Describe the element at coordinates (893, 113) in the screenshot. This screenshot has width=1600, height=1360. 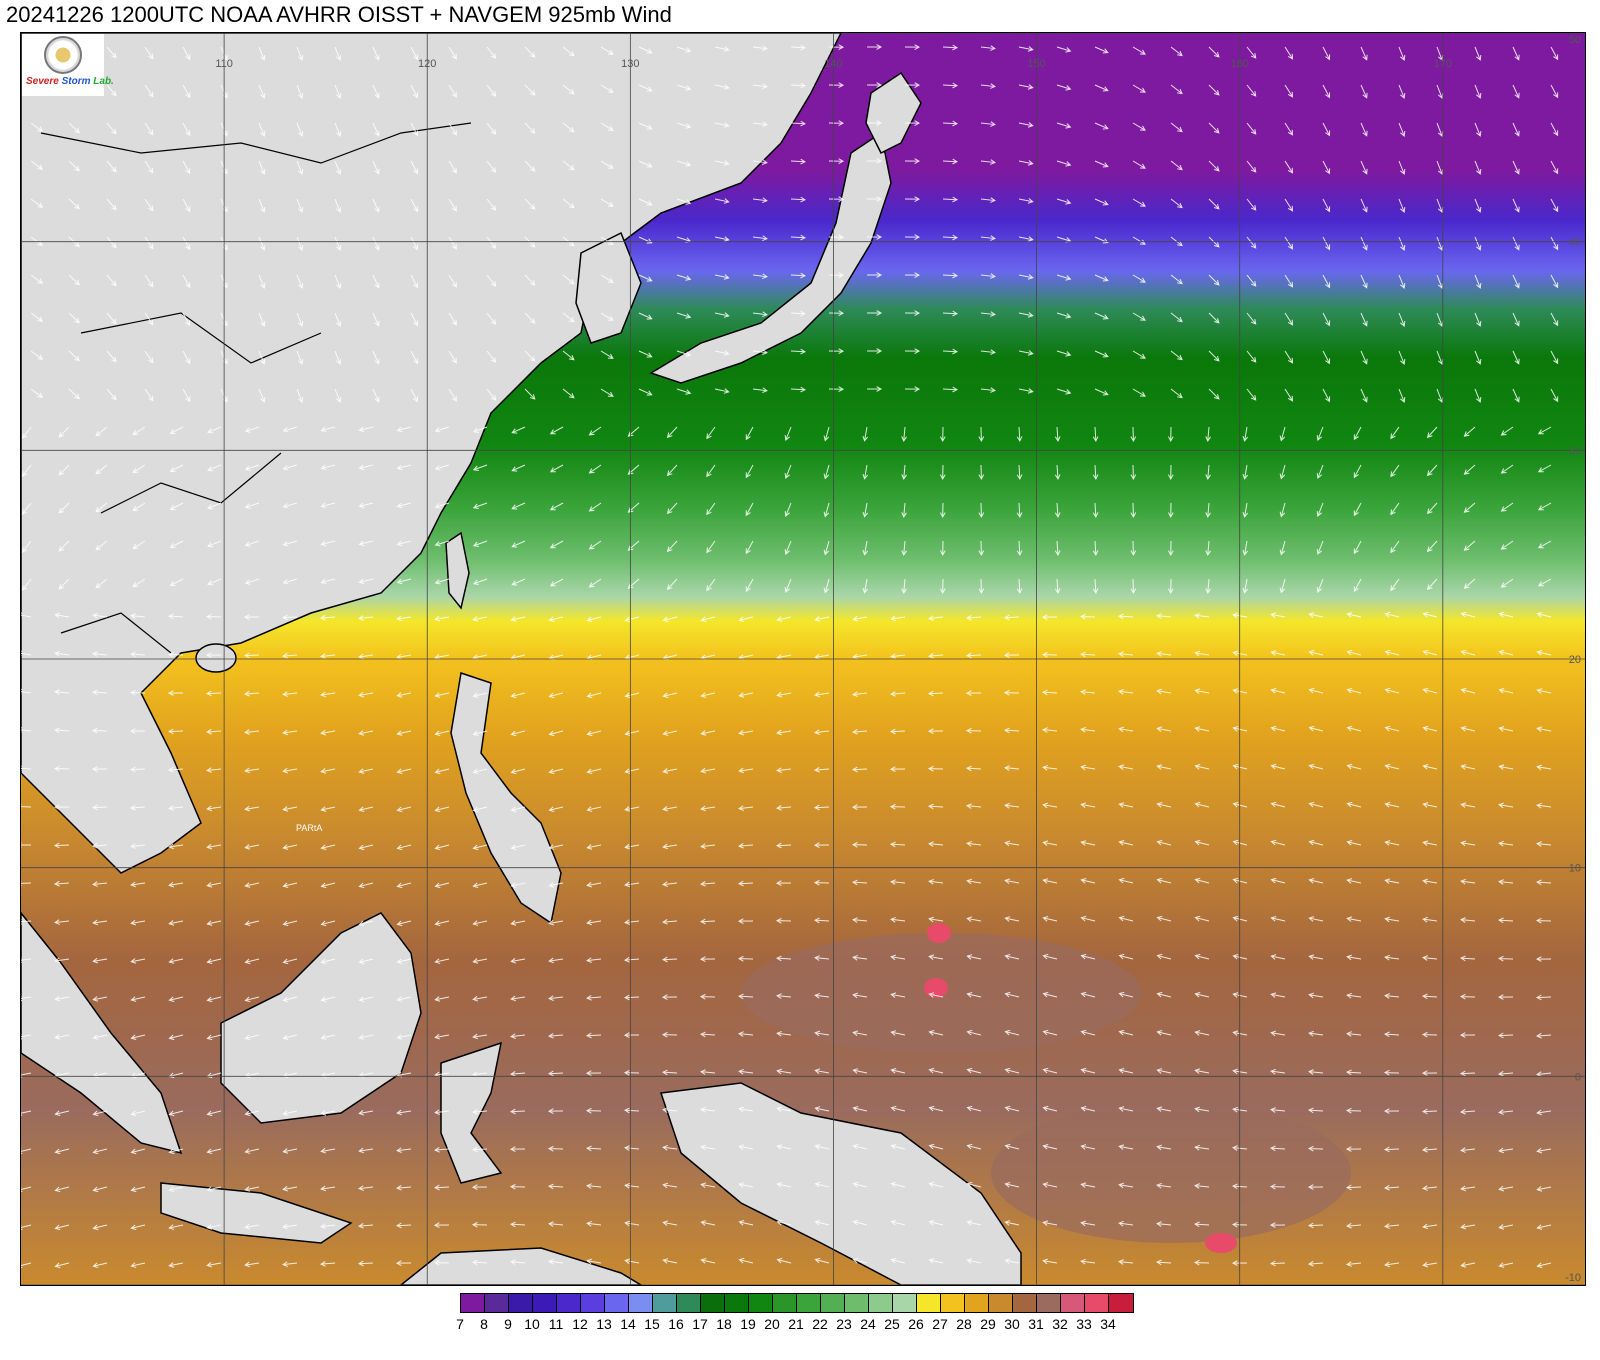
I see `land-hokkaido` at that location.